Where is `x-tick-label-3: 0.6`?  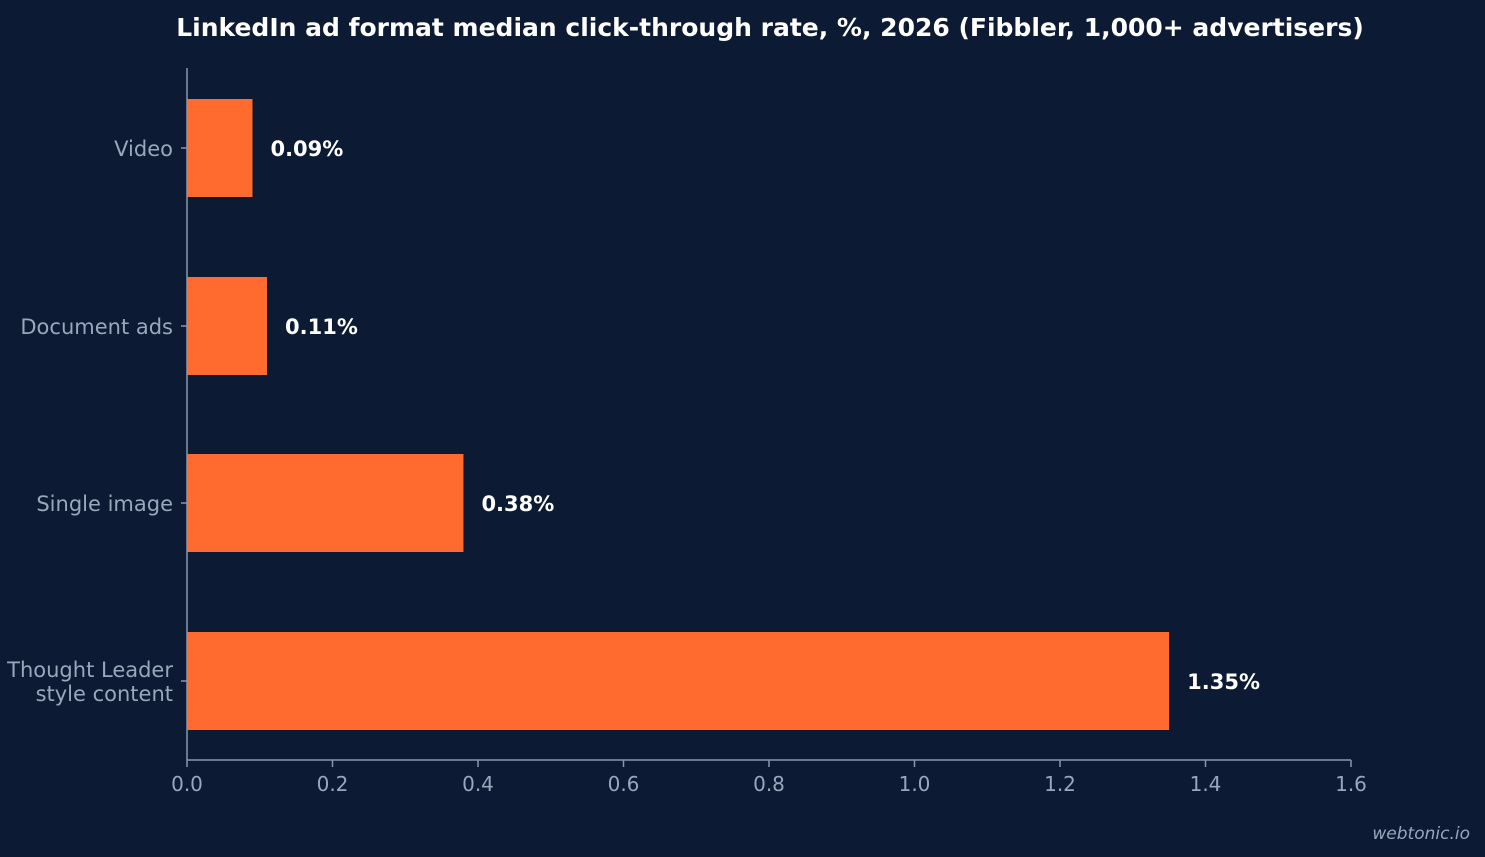
x-tick-label-3: 0.6 is located at coordinates (624, 784).